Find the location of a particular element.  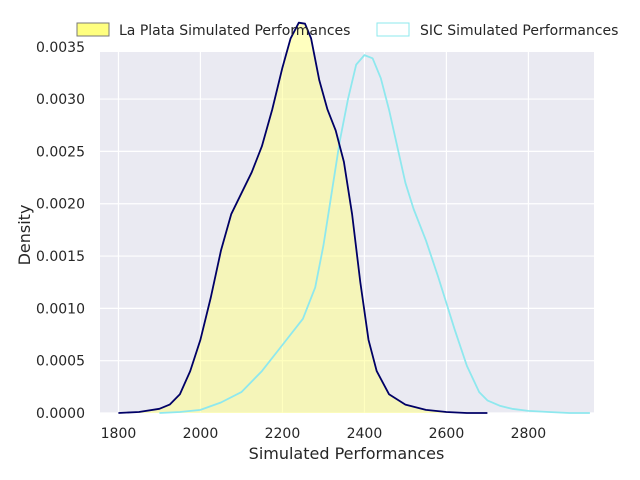

y-tick-label: 0.0030 is located at coordinates (60, 100).